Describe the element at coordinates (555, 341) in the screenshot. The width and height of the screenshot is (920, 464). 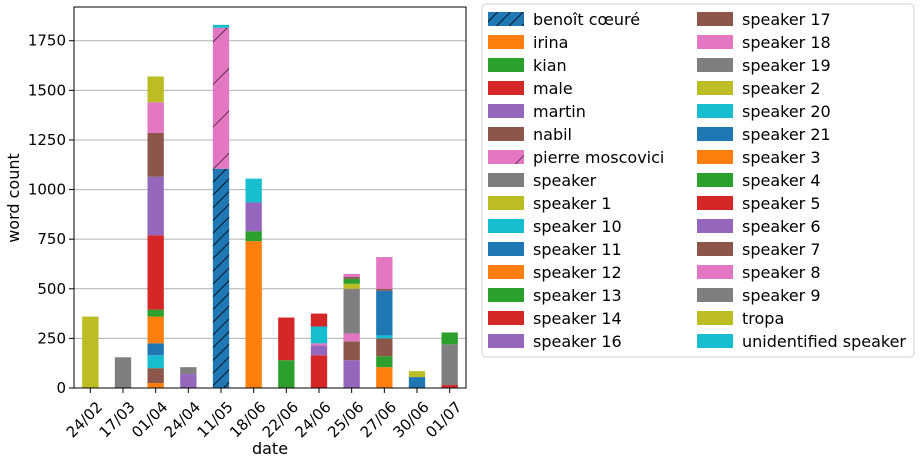
I see `legend-entry: speaker 16` at that location.